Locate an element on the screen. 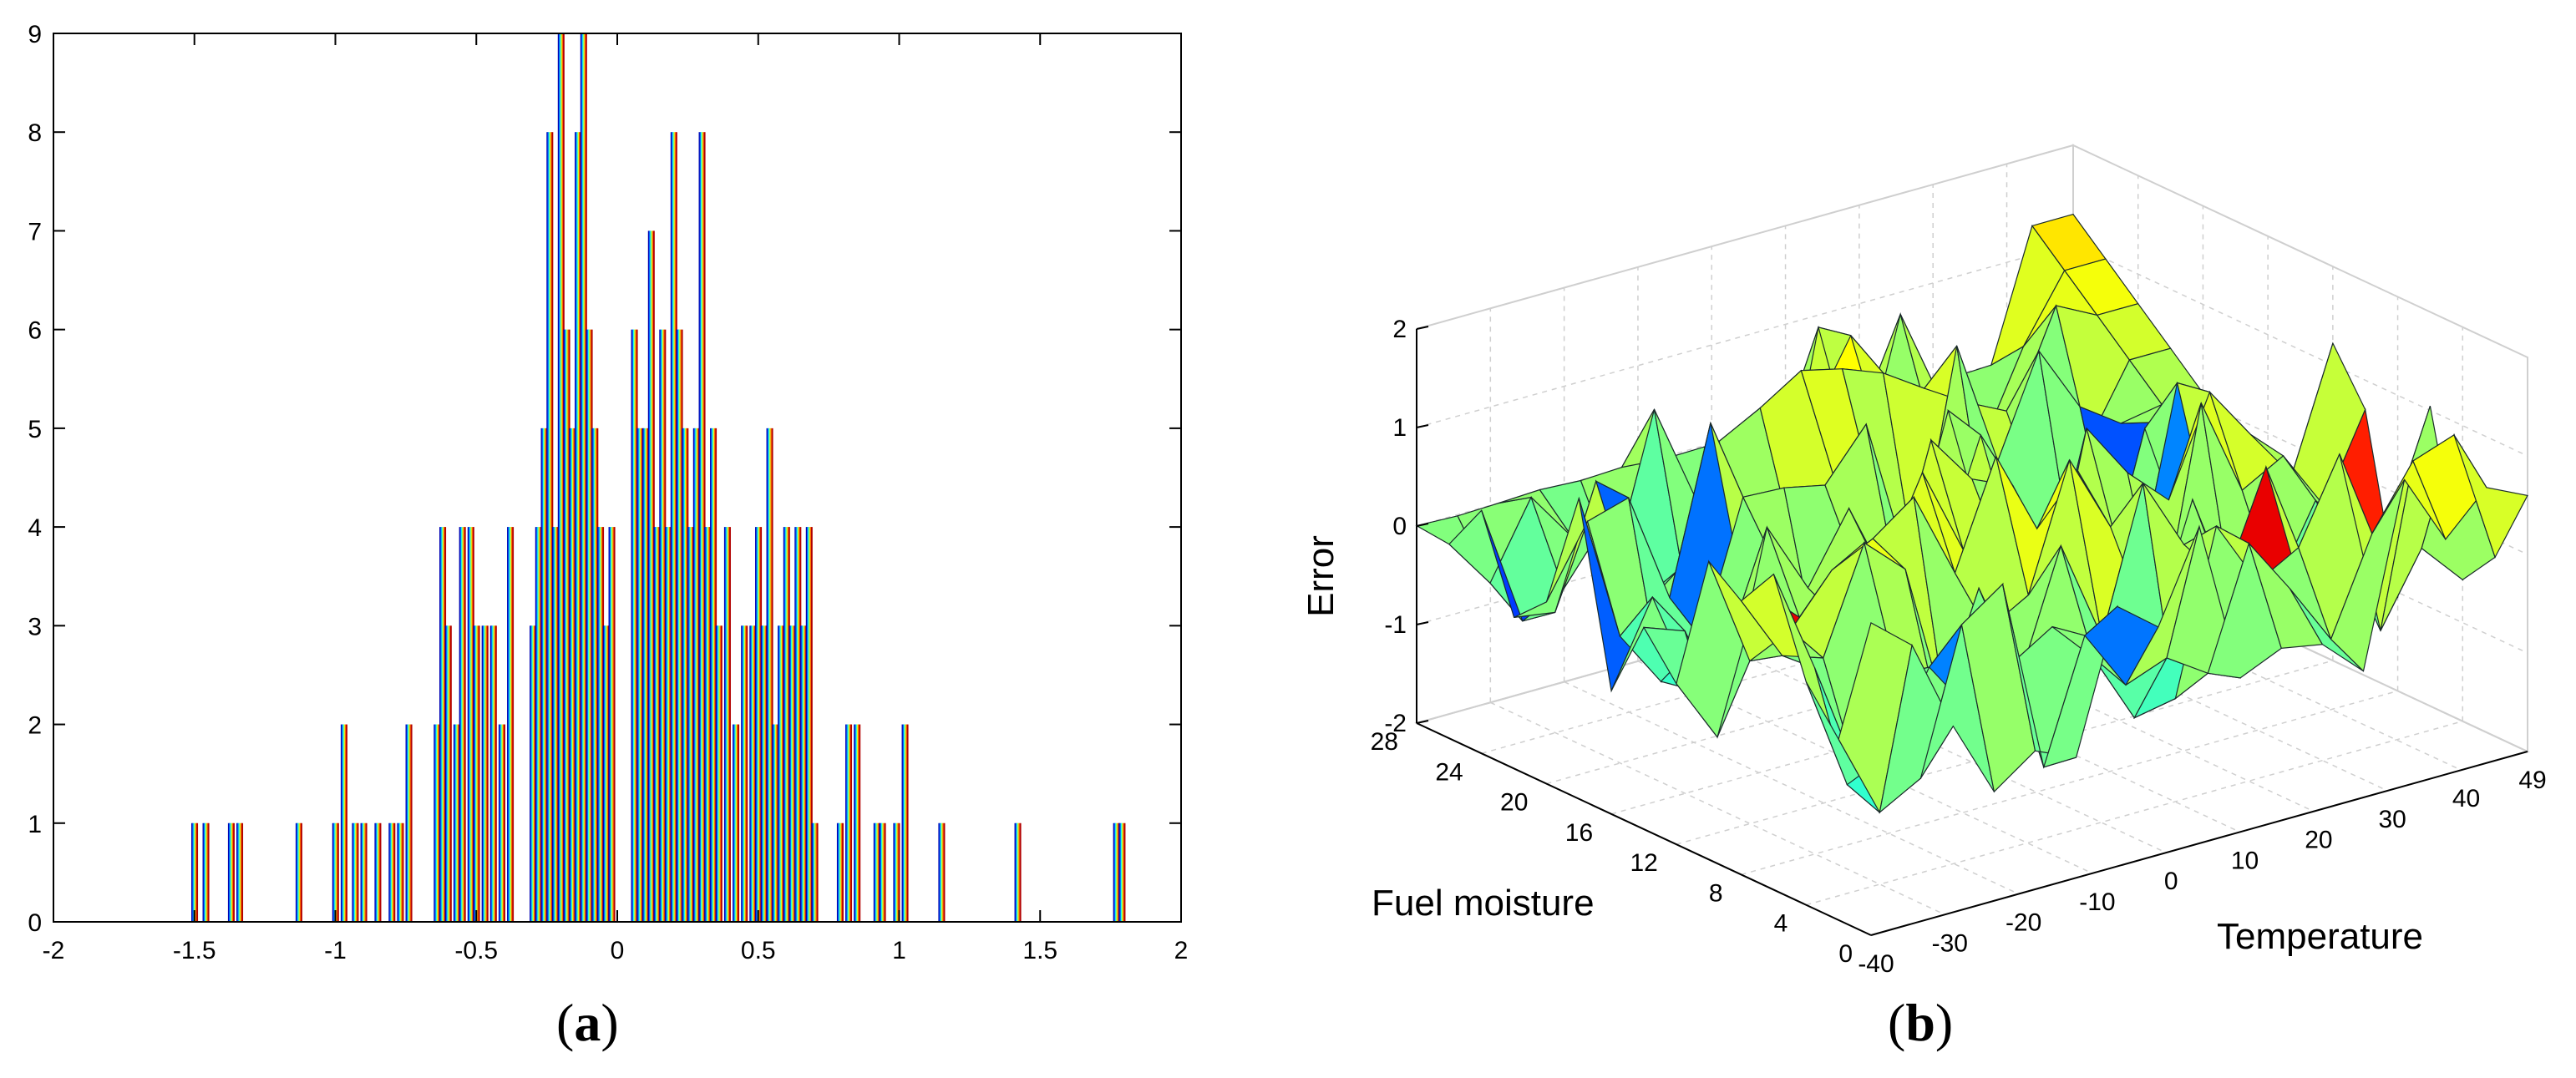  x-tick-label: 28 is located at coordinates (1384, 742).